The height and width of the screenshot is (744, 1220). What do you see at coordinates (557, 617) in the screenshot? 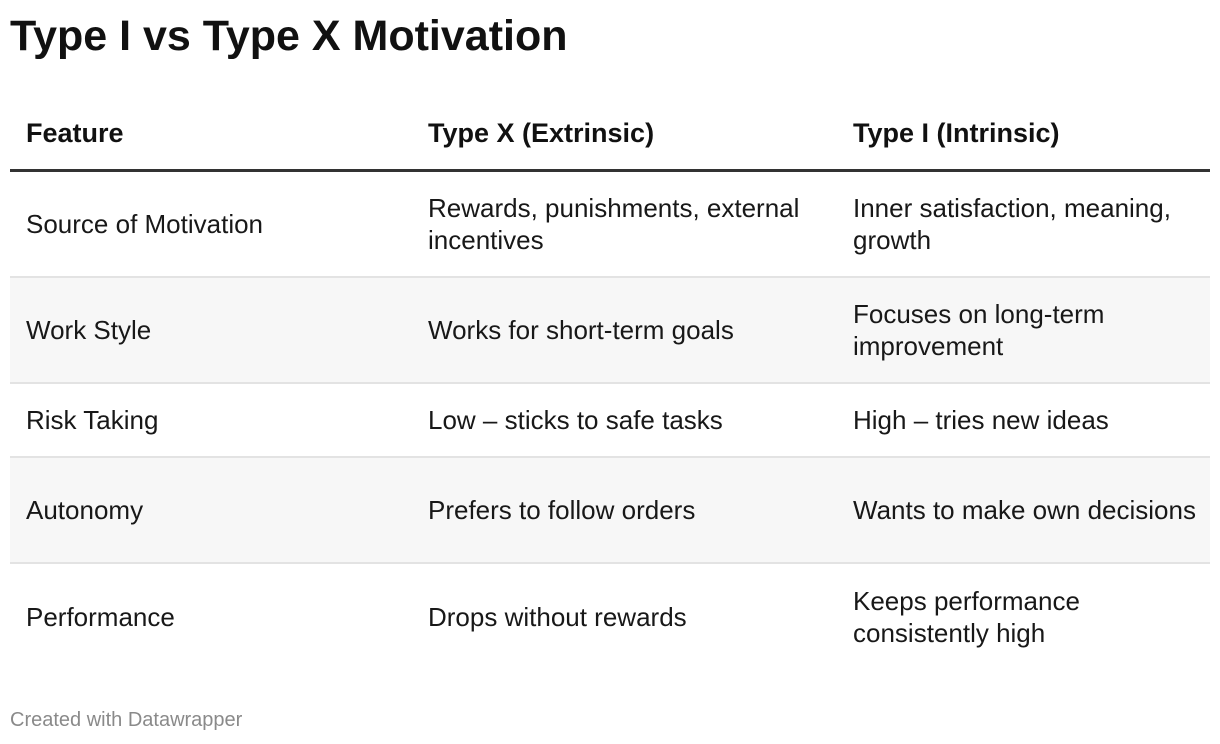
I see `row-type-x-cell: Drops without rewards` at bounding box center [557, 617].